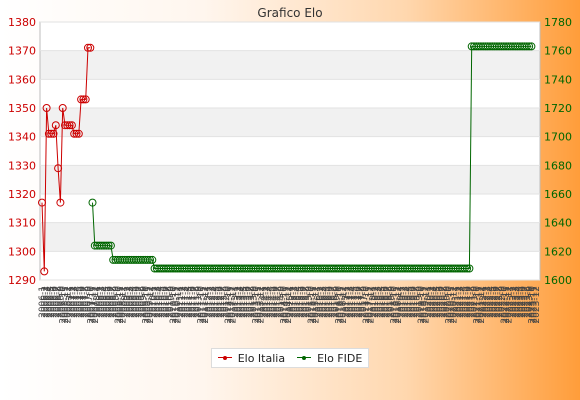 The height and width of the screenshot is (400, 580). I want to click on x-tick-label: 2011-12, so click(206, 305).